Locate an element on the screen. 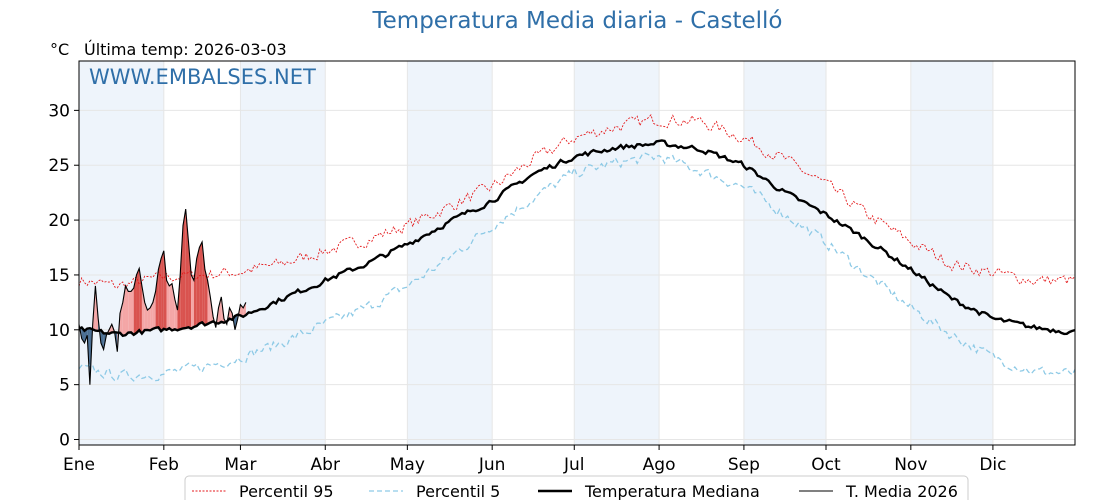  month-band-Mar is located at coordinates (283, 253).